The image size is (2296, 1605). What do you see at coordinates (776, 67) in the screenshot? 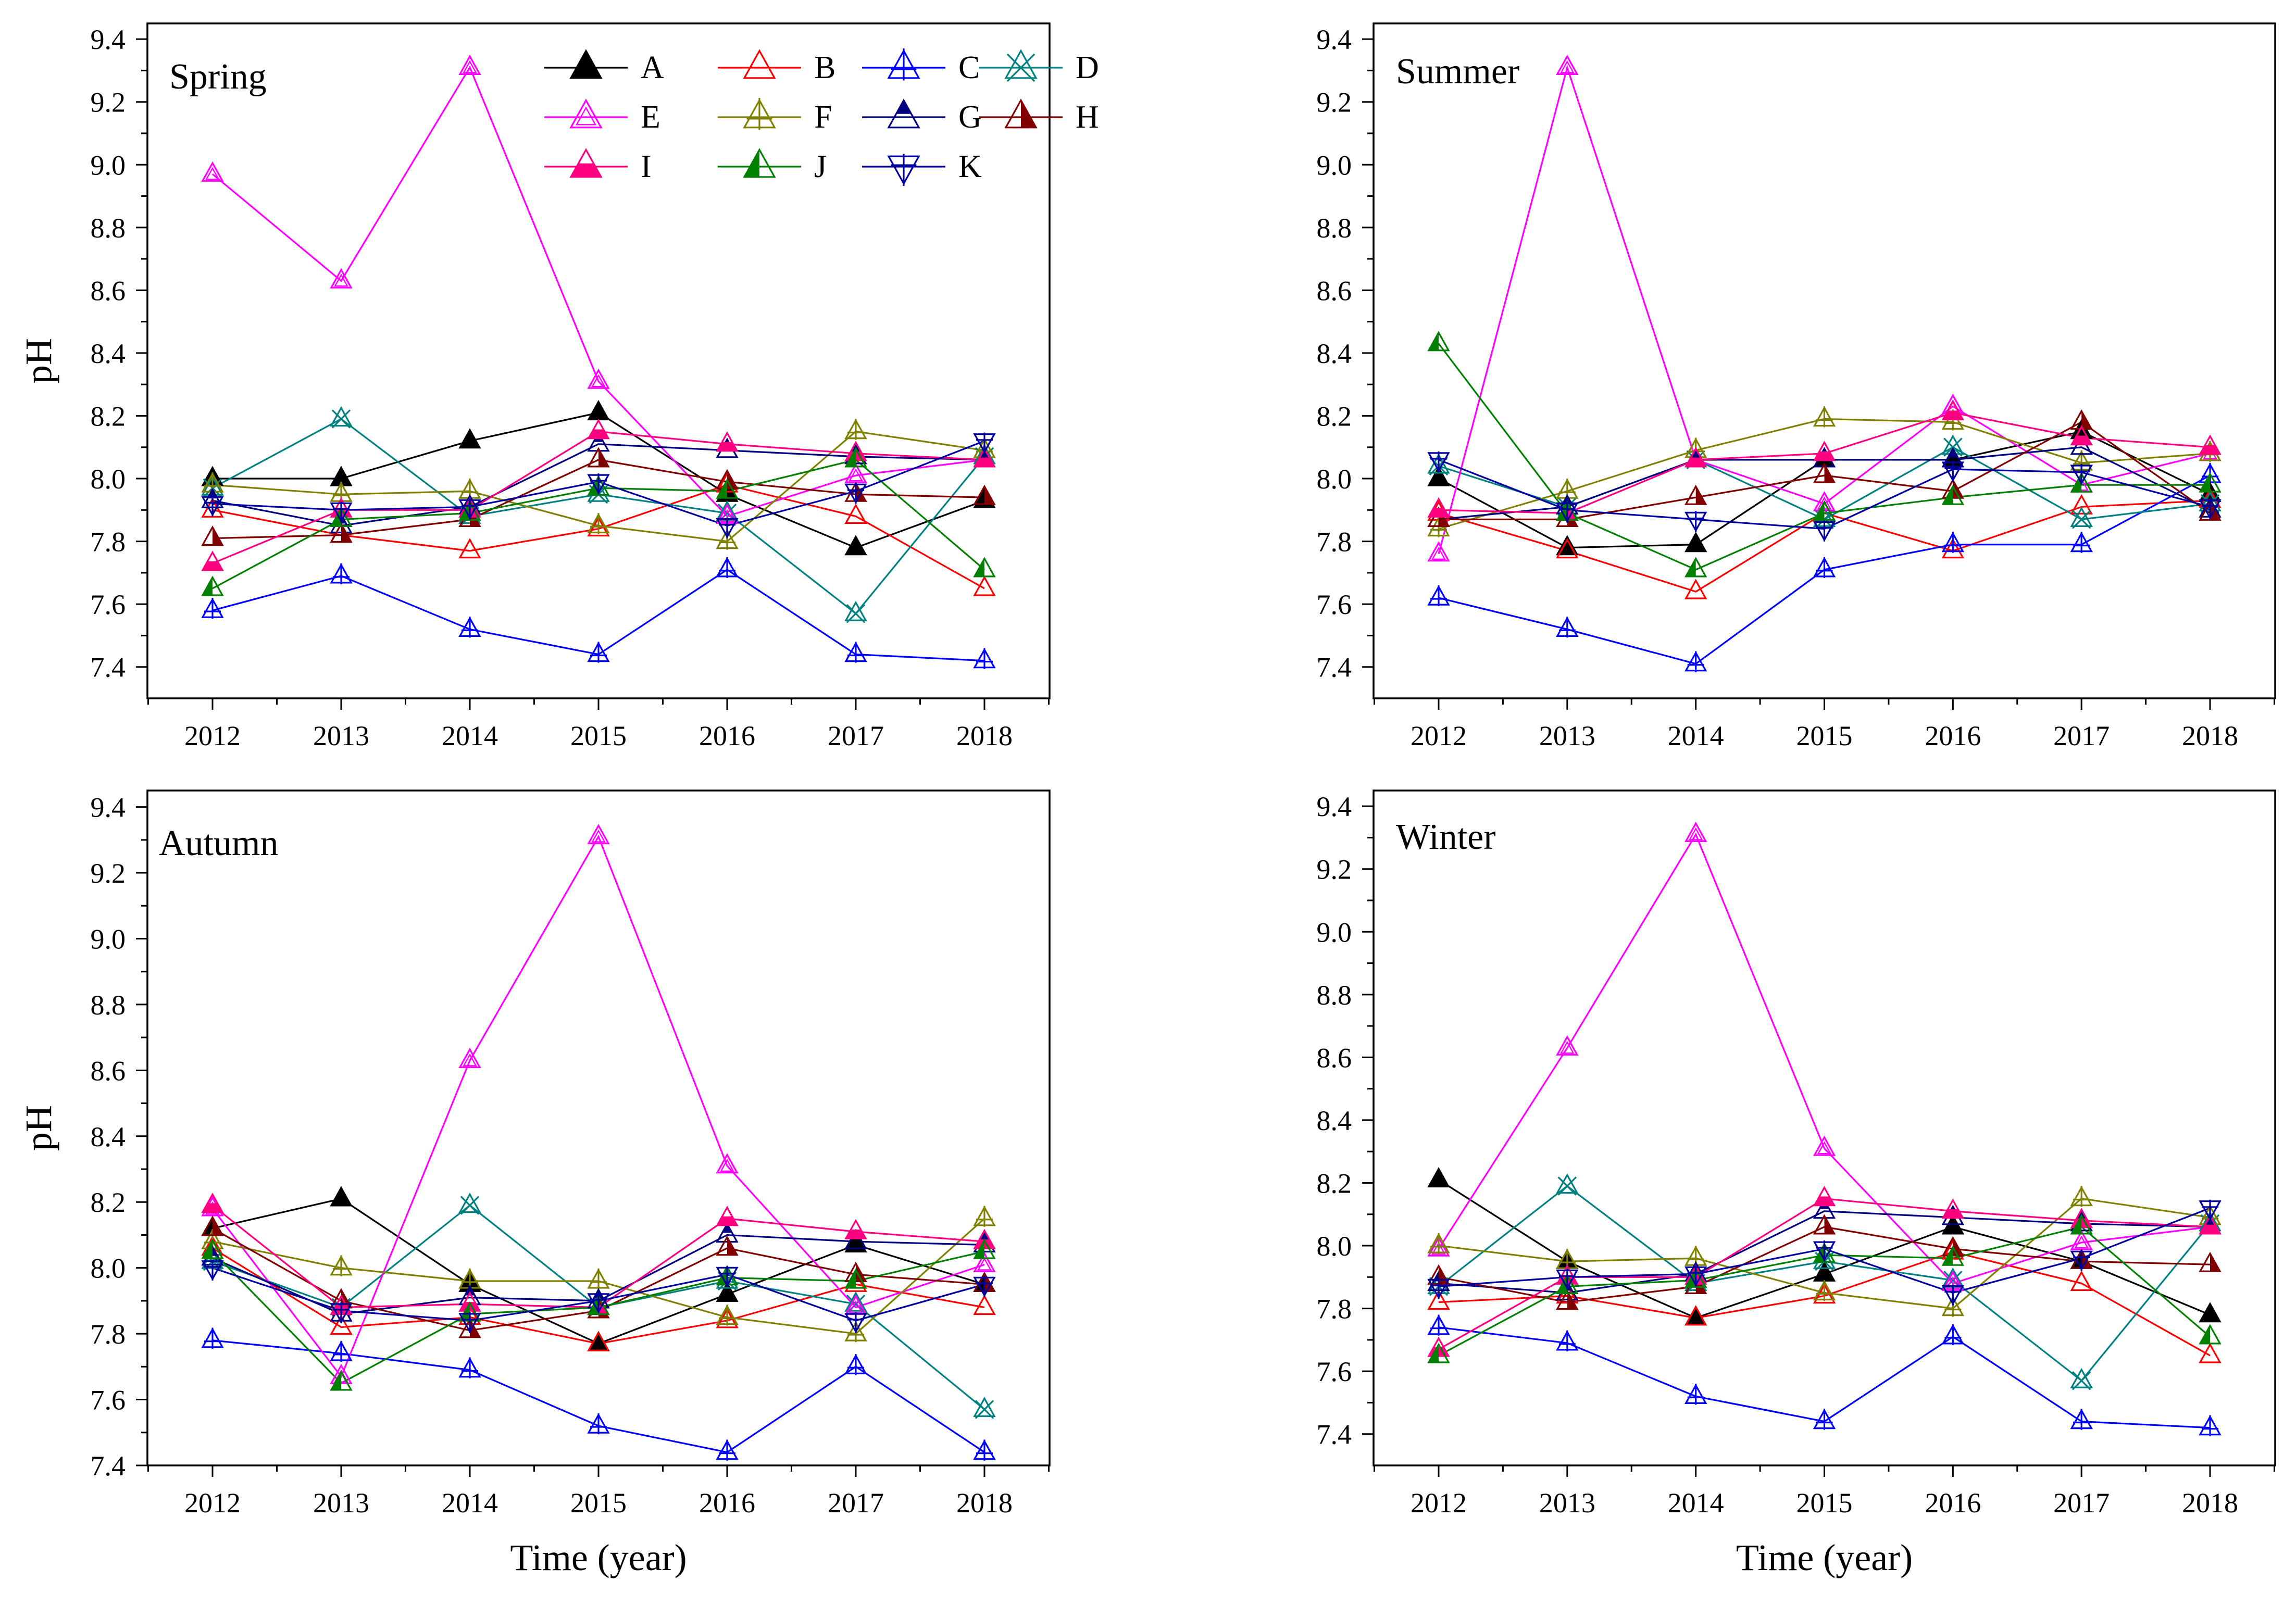
I see `legend-item-B: B` at bounding box center [776, 67].